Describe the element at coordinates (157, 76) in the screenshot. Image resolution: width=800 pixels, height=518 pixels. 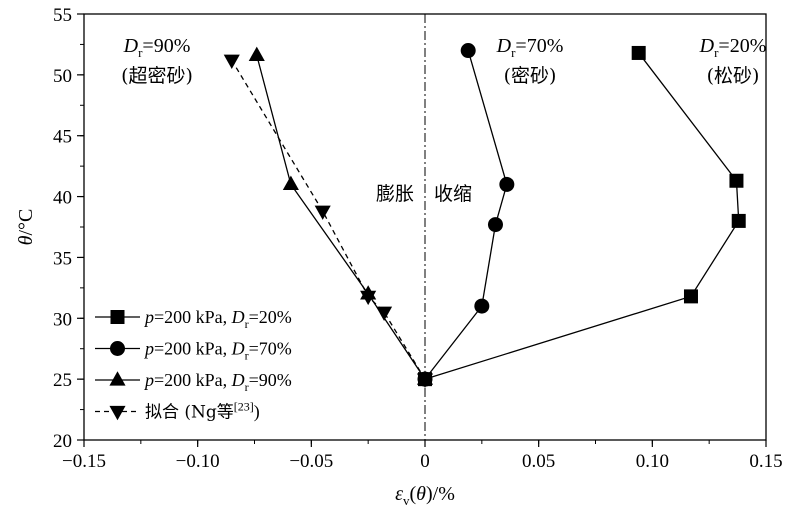
I see `annotation-dr90-description: (超密砂)` at that location.